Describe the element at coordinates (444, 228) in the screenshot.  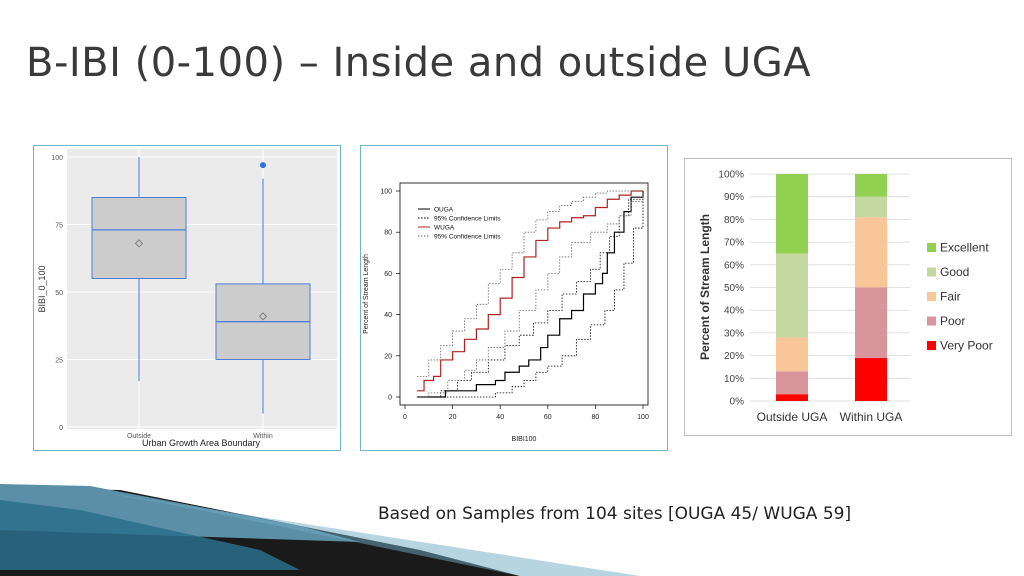
I see `cdf-legend-label: WUGA` at that location.